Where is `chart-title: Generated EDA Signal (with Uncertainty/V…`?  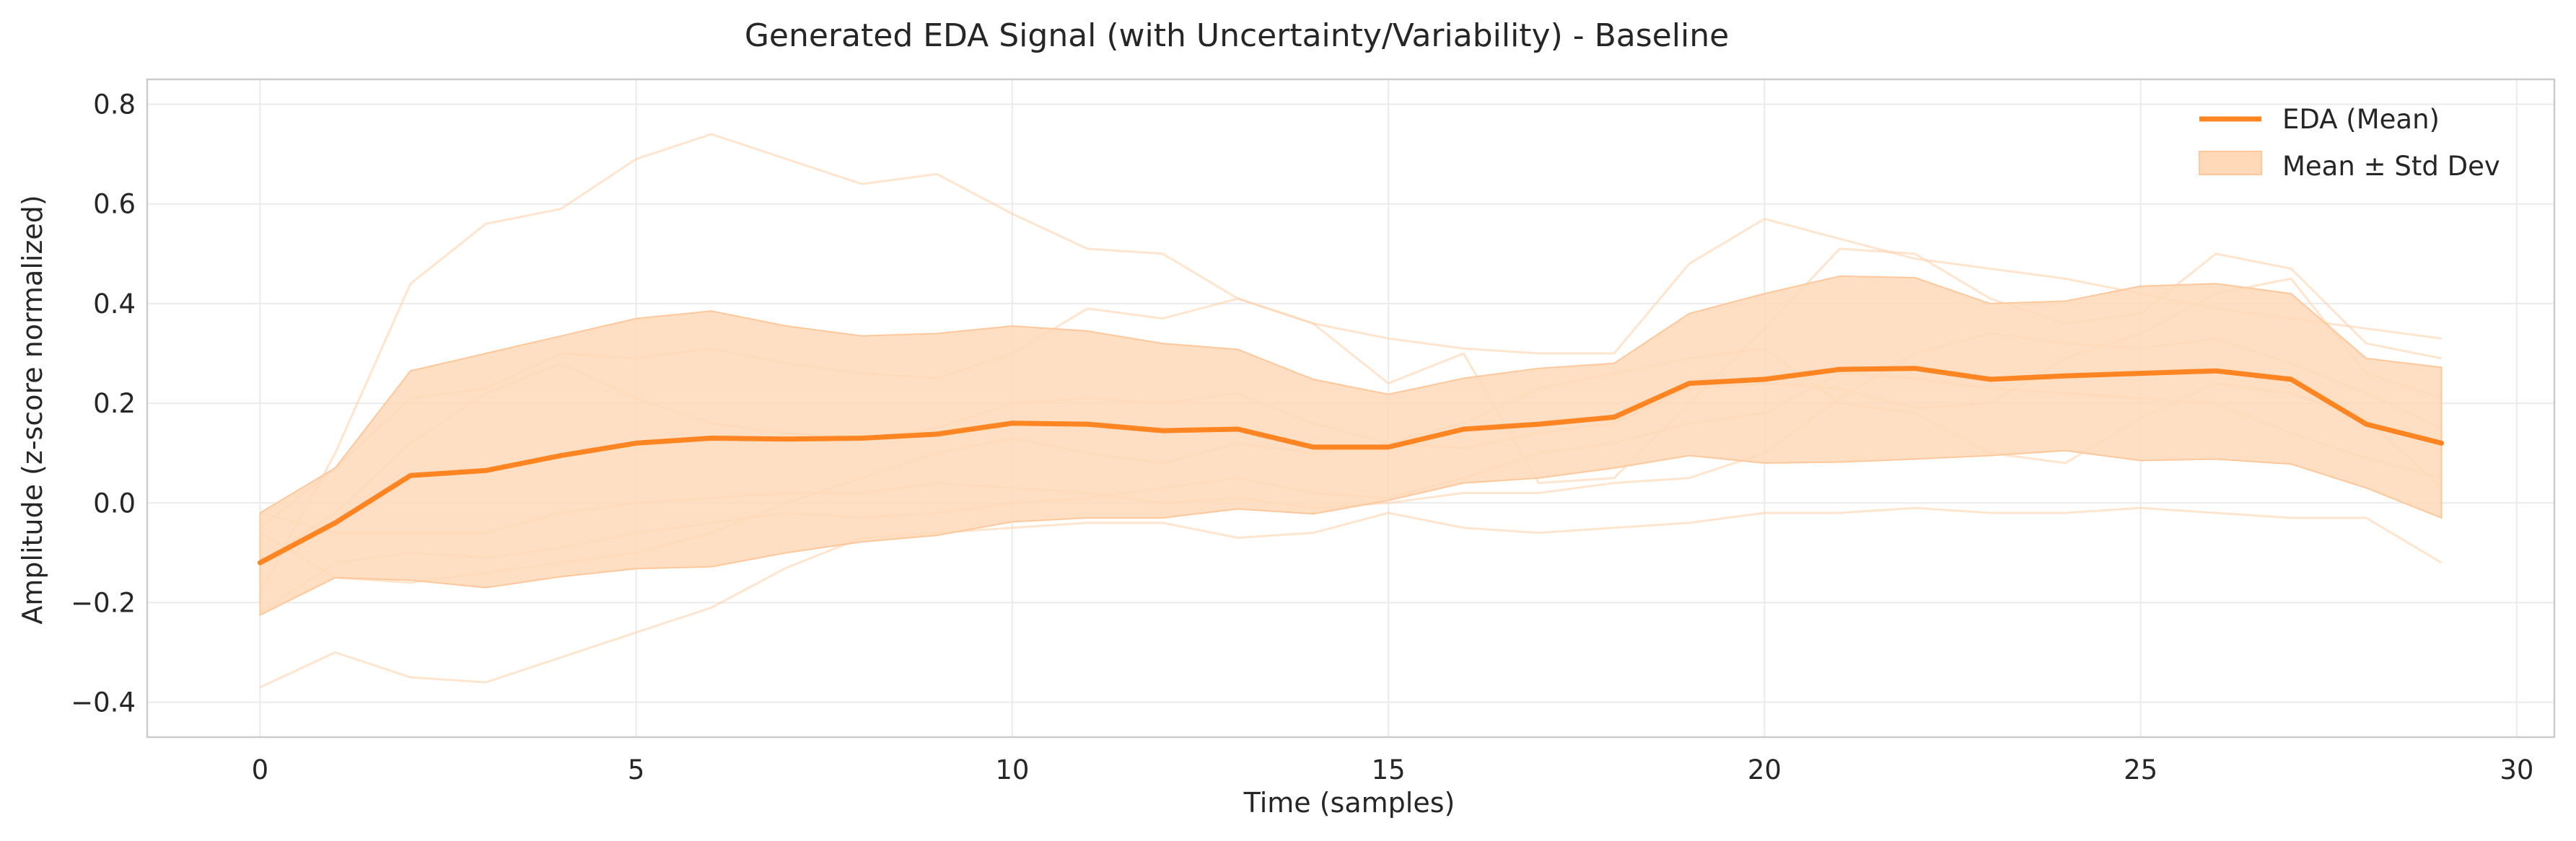
chart-title: Generated EDA Signal (with Uncertainty/V… is located at coordinates (1237, 35).